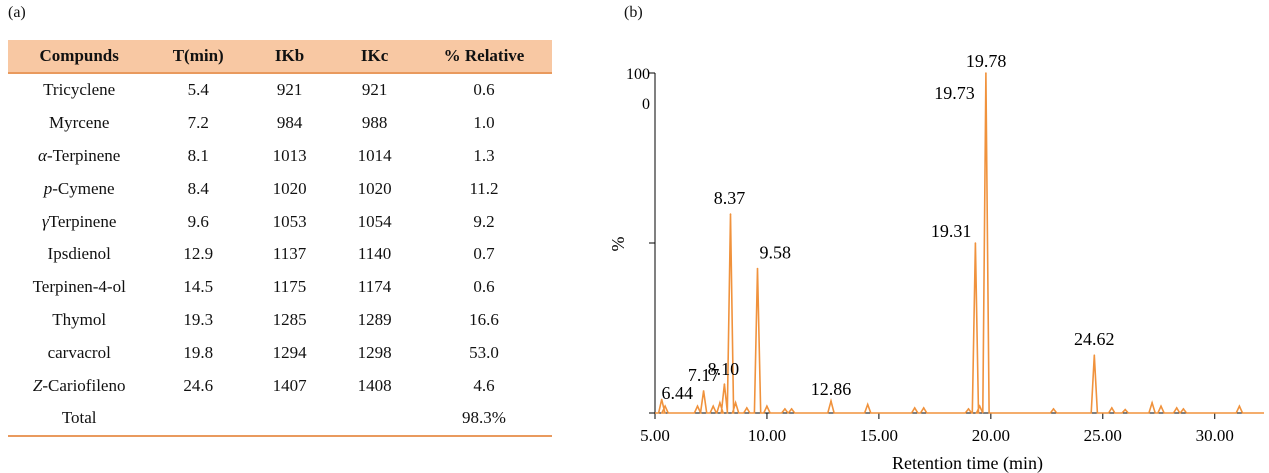  What do you see at coordinates (289, 90) in the screenshot?
I see `cell-ikb: 921` at bounding box center [289, 90].